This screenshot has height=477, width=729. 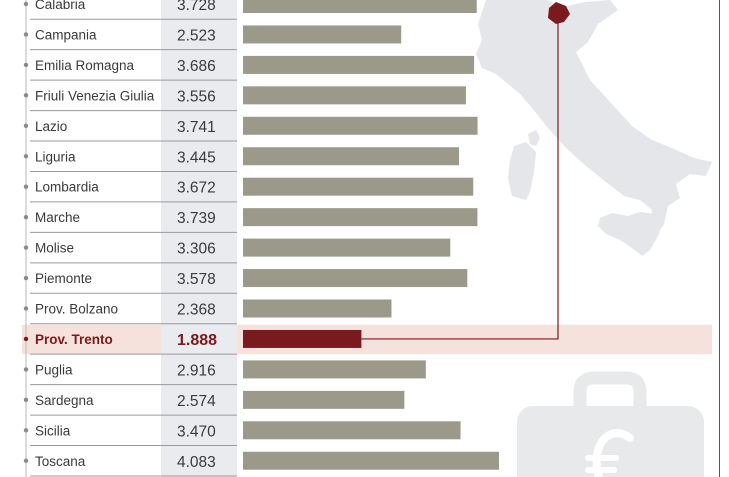 What do you see at coordinates (610, 390) in the screenshot?
I see `suitcase-handle` at bounding box center [610, 390].